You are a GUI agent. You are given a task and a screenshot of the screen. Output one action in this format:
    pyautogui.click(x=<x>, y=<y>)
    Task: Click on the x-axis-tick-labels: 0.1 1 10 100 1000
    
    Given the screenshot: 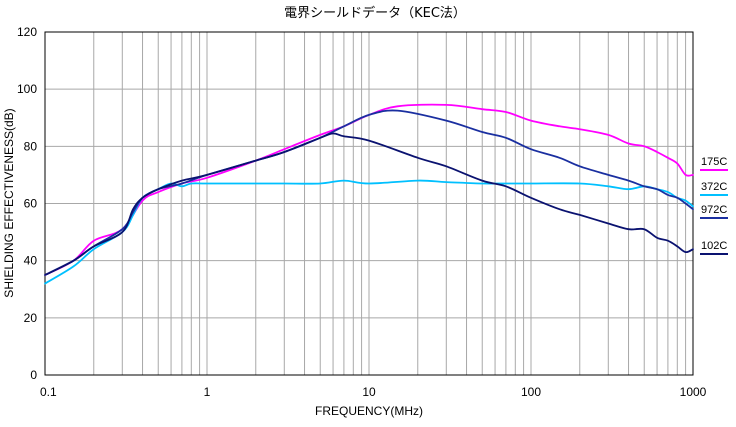 What is the action you would take?
    pyautogui.click(x=373, y=392)
    